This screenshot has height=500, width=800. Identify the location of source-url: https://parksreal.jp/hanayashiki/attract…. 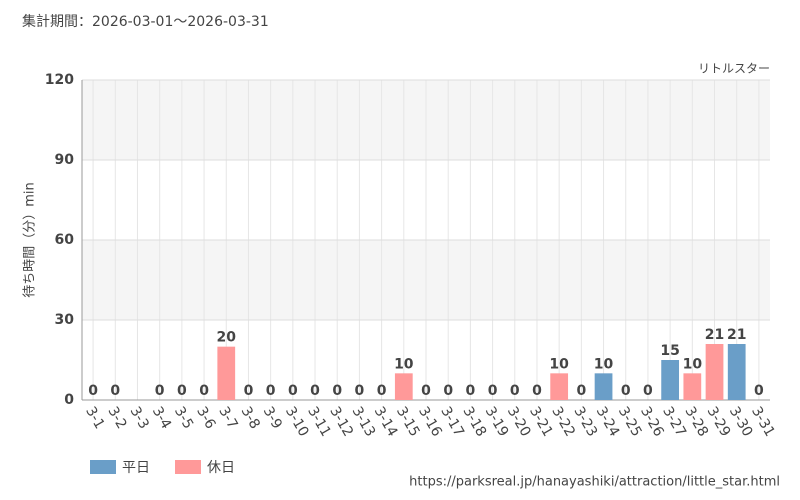
(594, 482).